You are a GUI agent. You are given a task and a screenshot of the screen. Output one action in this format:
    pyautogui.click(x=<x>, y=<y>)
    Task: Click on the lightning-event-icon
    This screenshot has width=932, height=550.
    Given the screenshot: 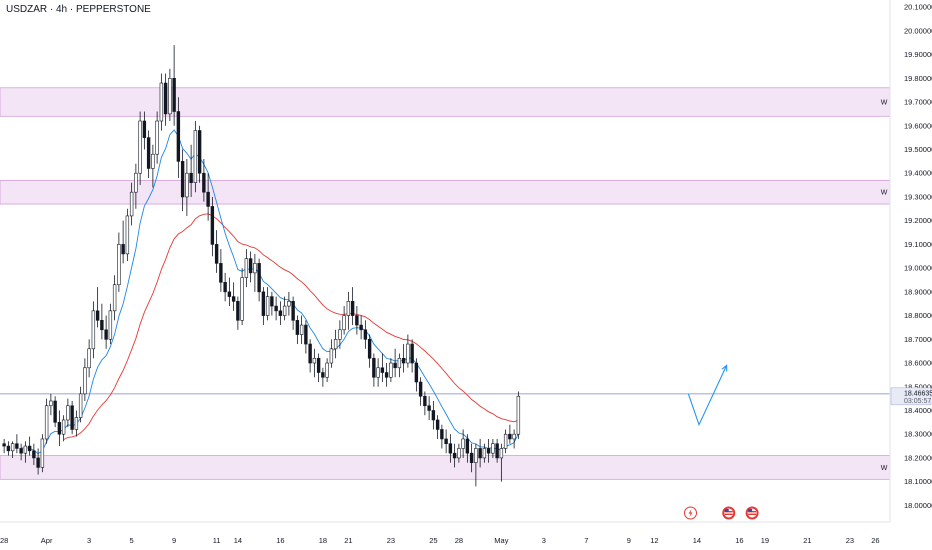 What is the action you would take?
    pyautogui.click(x=690, y=513)
    